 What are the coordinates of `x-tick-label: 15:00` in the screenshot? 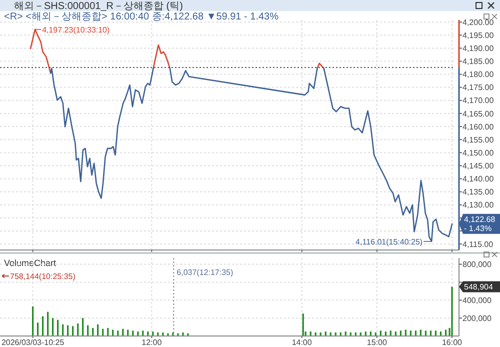 It's located at (377, 342).